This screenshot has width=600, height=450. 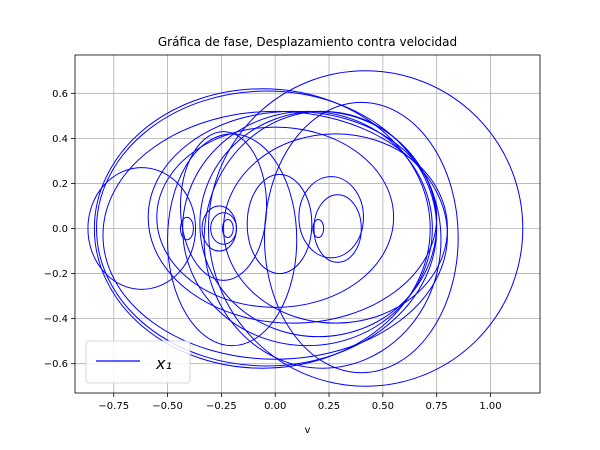 I want to click on x-tick-label: −0.50, so click(x=167, y=406).